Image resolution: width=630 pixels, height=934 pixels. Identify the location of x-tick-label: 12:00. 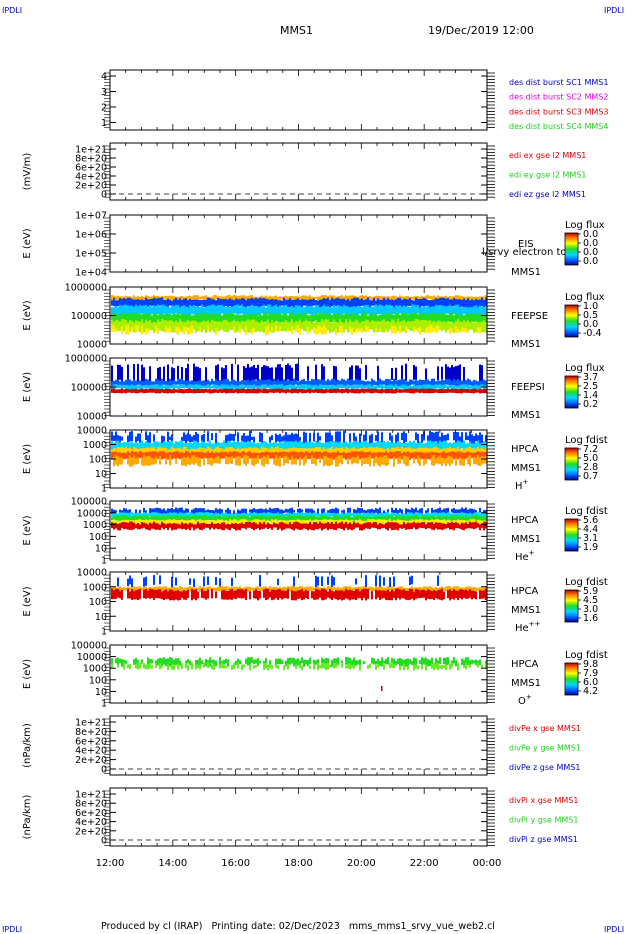
(110, 863).